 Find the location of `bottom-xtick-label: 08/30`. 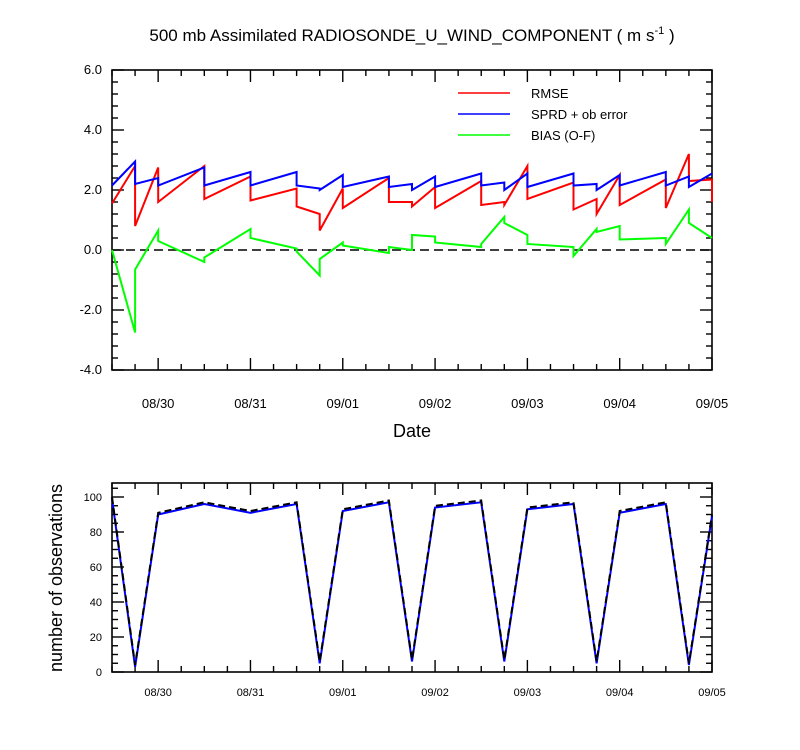

bottom-xtick-label: 08/30 is located at coordinates (158, 693).